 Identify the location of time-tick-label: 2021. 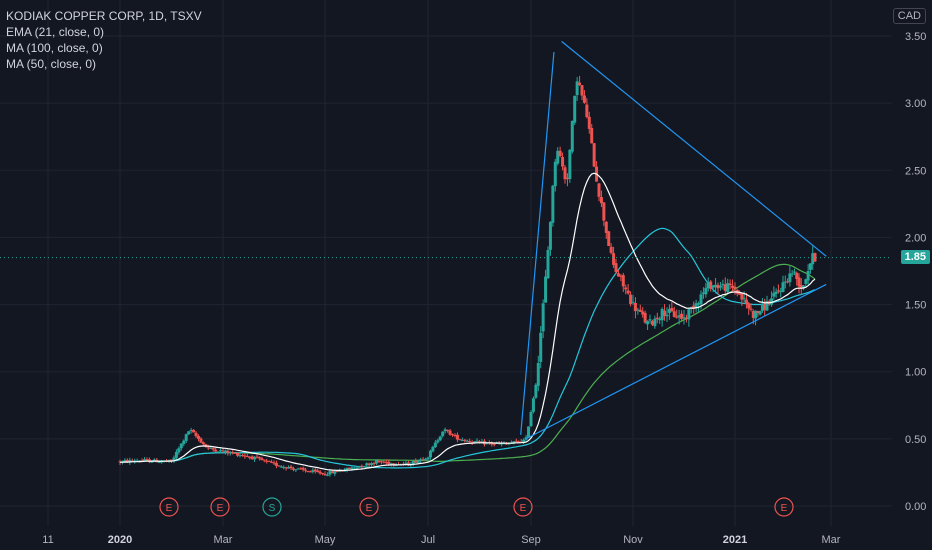
(735, 540).